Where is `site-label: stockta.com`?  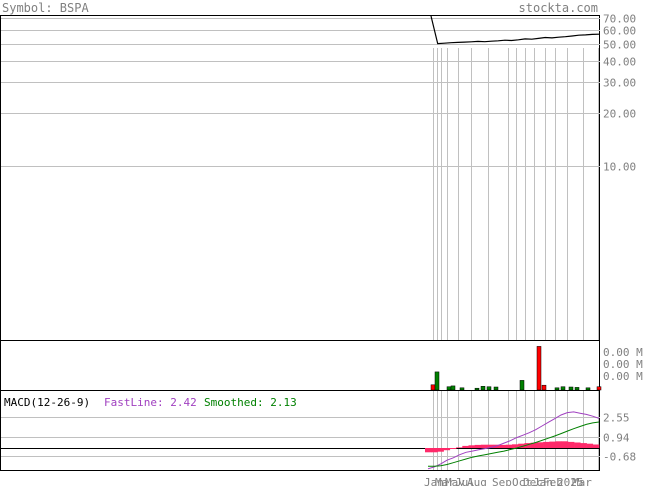 site-label: stockta.com is located at coordinates (558, 8).